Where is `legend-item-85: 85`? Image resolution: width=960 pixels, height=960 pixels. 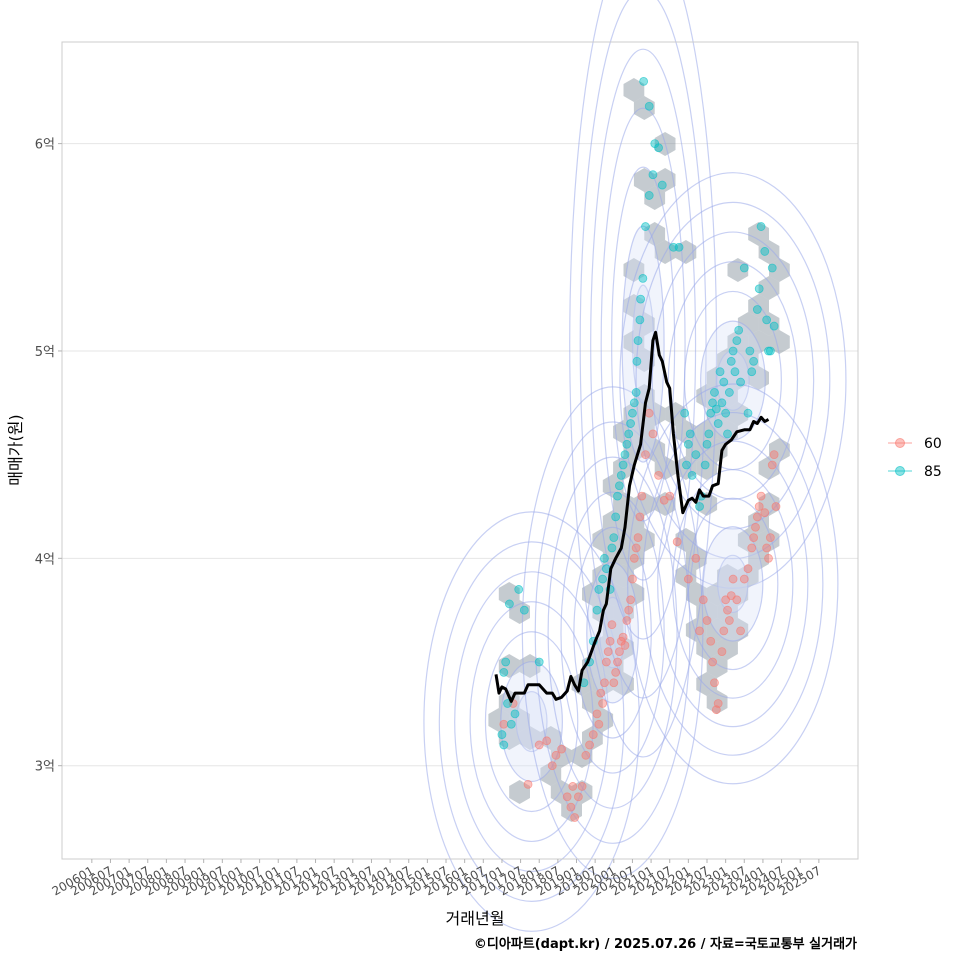 legend-item-85: 85 is located at coordinates (915, 472).